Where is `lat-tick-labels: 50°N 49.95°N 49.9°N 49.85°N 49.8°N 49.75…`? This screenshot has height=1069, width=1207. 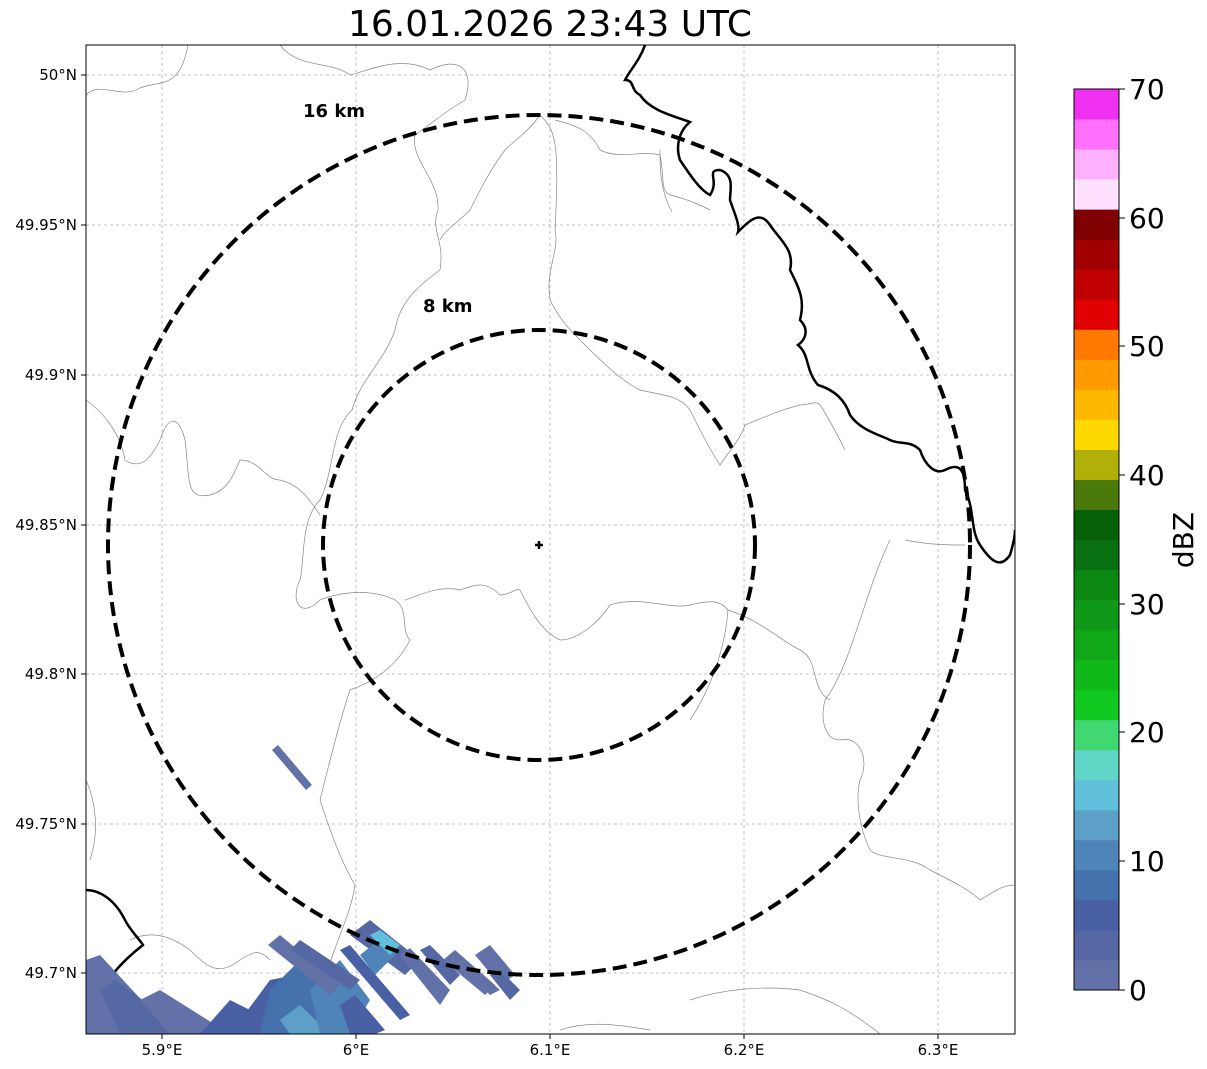 lat-tick-labels: 50°N 49.95°N 49.9°N 49.85°N 49.8°N 49.75… is located at coordinates (46, 524).